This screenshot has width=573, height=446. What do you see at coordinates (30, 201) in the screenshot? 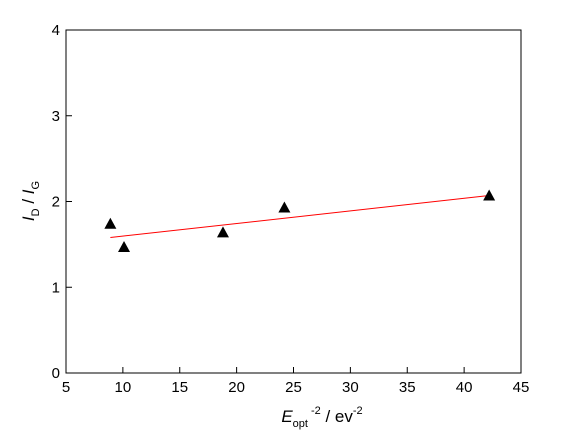
I see `y-axis-title: ID / IG` at bounding box center [30, 201].